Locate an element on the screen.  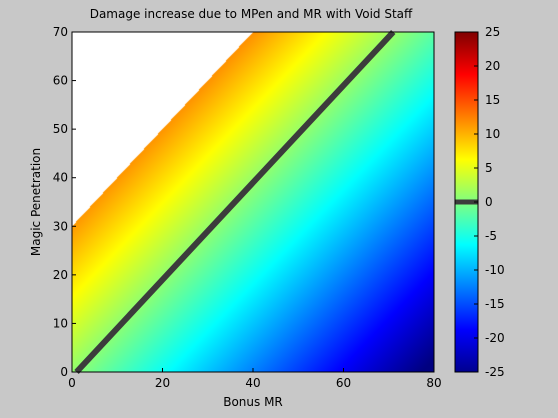
x-tick-label: 80 is located at coordinates (433, 383).